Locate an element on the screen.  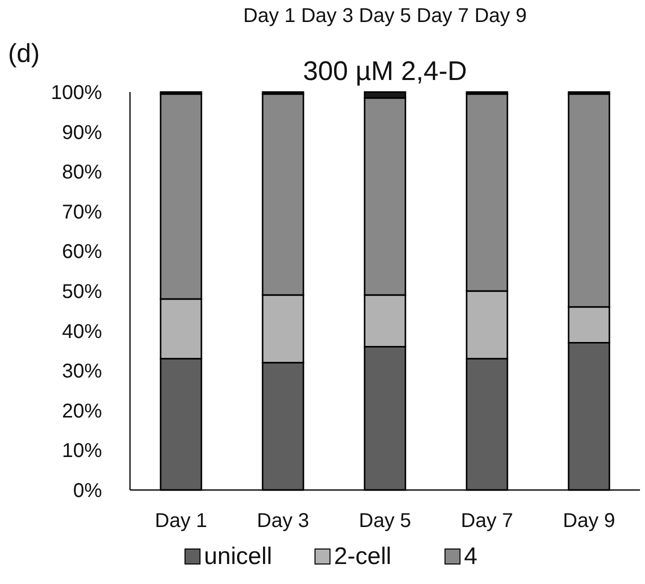
y-tick-label: 100% is located at coordinates (76, 93).